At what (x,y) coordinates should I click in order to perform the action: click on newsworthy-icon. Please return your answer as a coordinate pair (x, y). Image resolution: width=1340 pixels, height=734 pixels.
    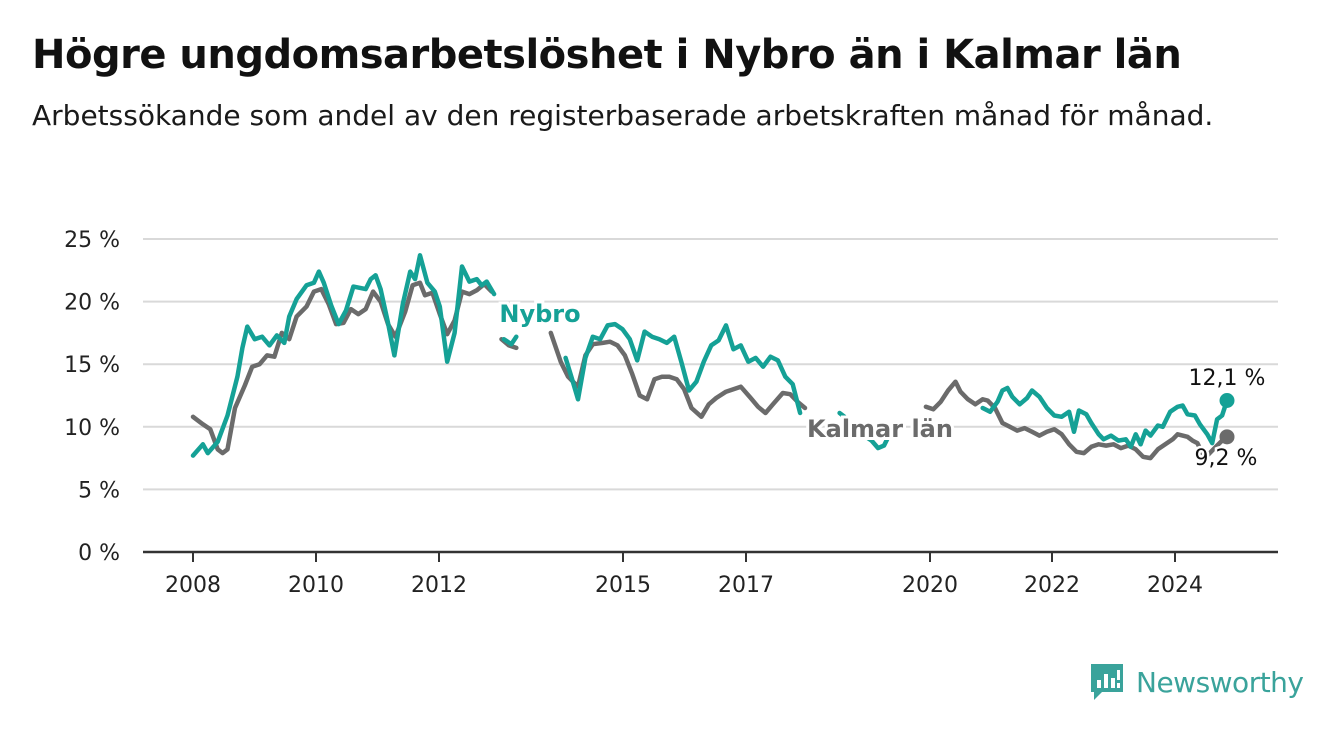
    Looking at the image, I should click on (1107, 682).